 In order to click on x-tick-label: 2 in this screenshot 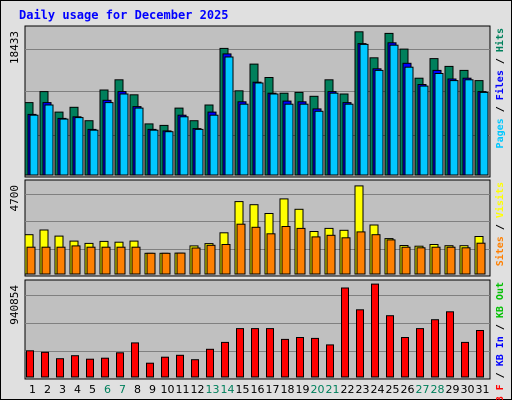, I will do `click(47, 389)`.